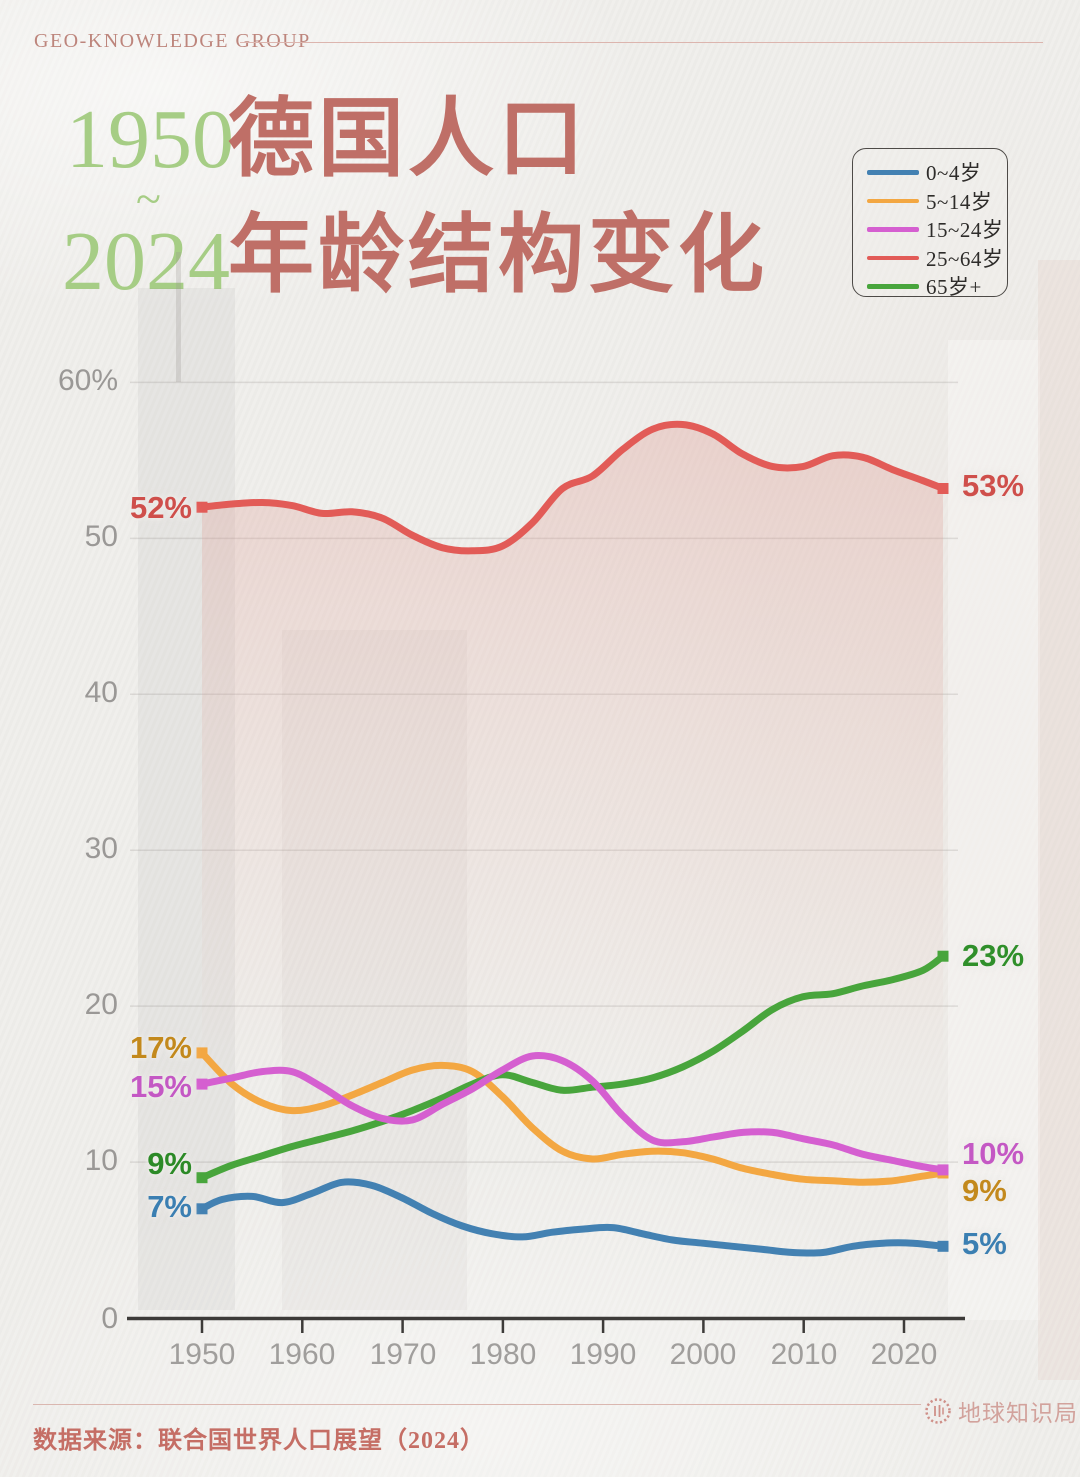 The height and width of the screenshot is (1477, 1080). What do you see at coordinates (169, 1163) in the screenshot?
I see `value-label-start-65plus: 9%` at bounding box center [169, 1163].